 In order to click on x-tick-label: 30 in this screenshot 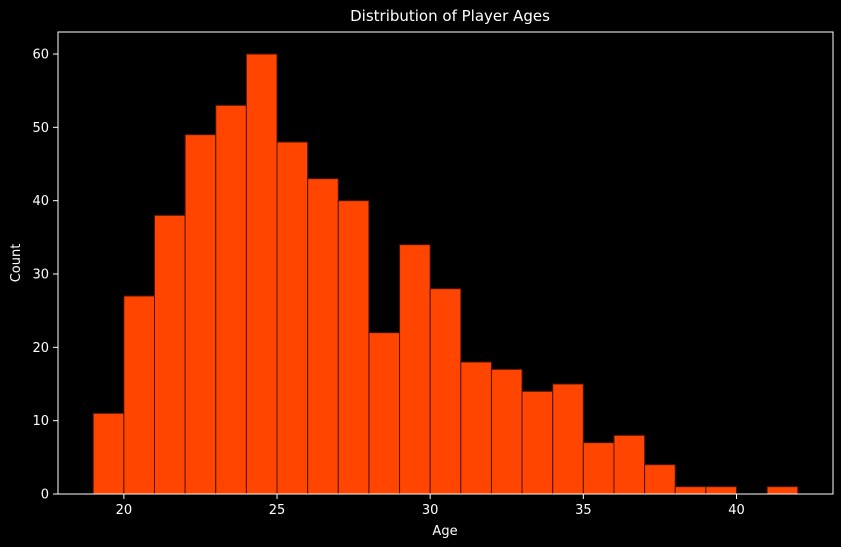, I will do `click(430, 510)`.